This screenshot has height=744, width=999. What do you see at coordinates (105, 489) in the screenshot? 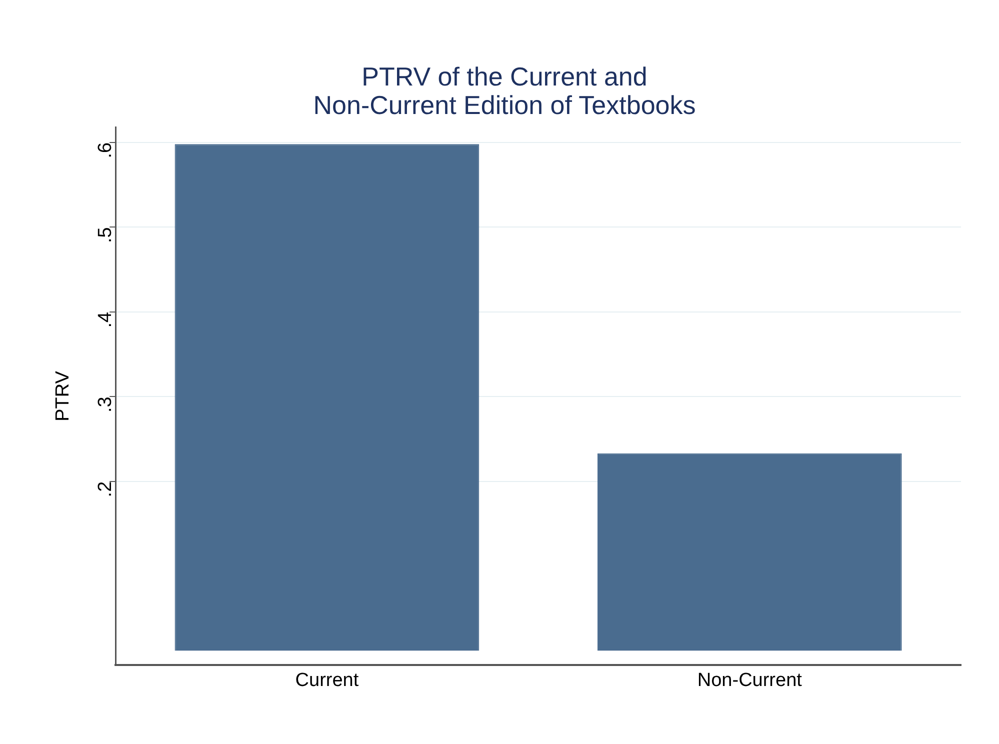
I see `y-tick-label: .2` at bounding box center [105, 489].